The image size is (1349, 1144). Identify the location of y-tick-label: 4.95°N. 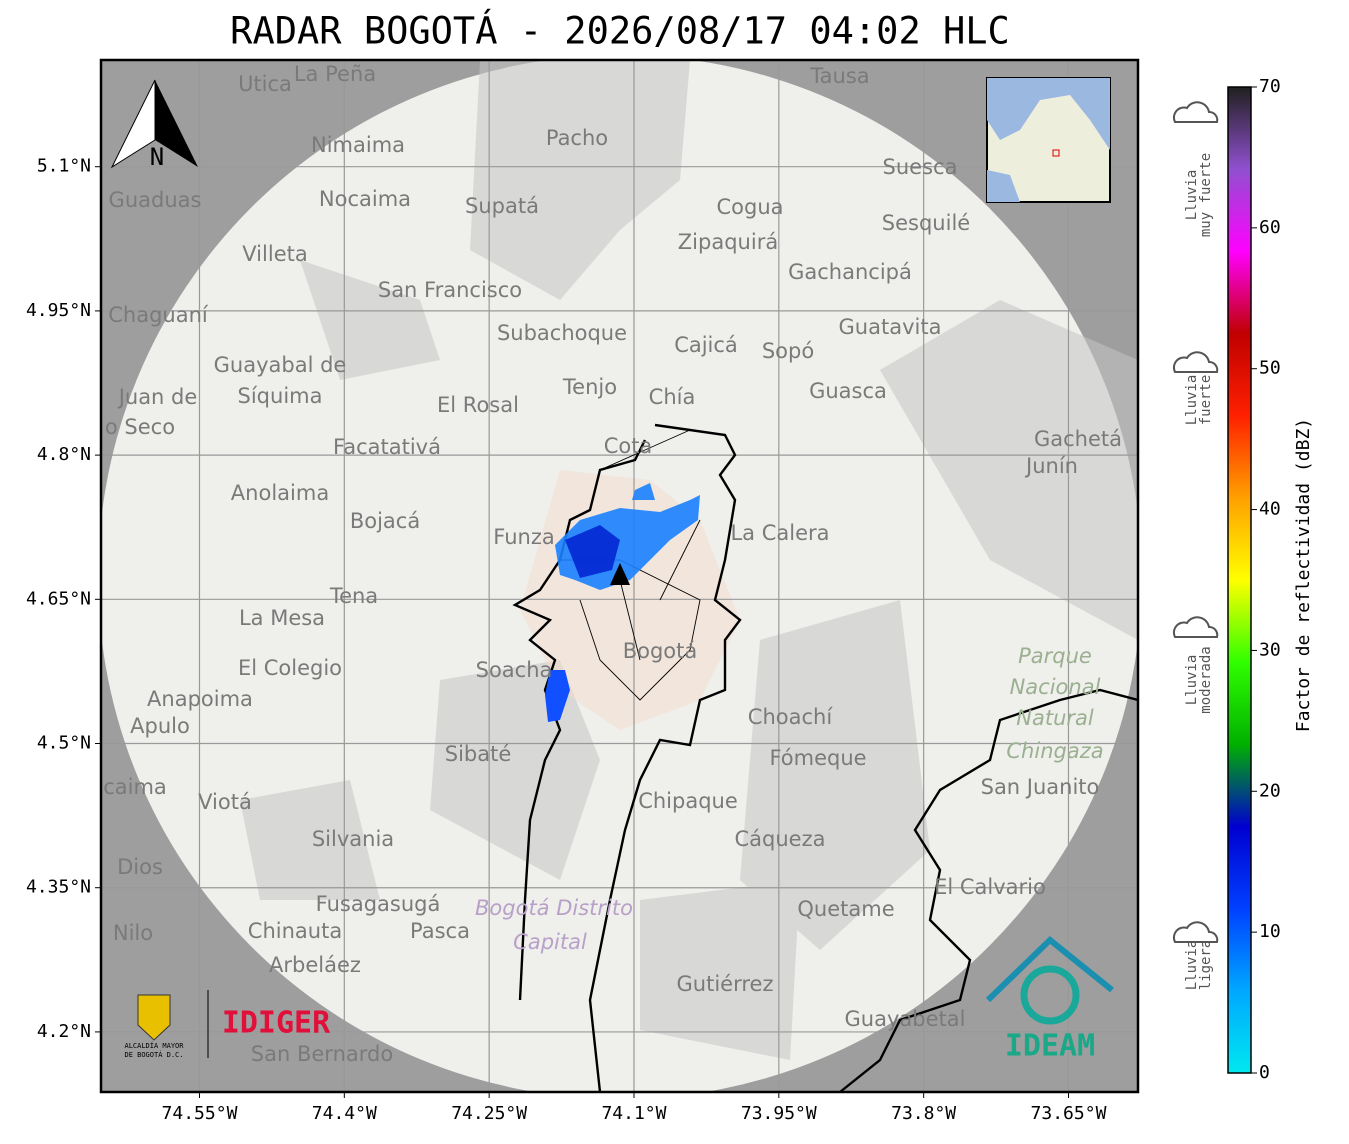
(58, 310).